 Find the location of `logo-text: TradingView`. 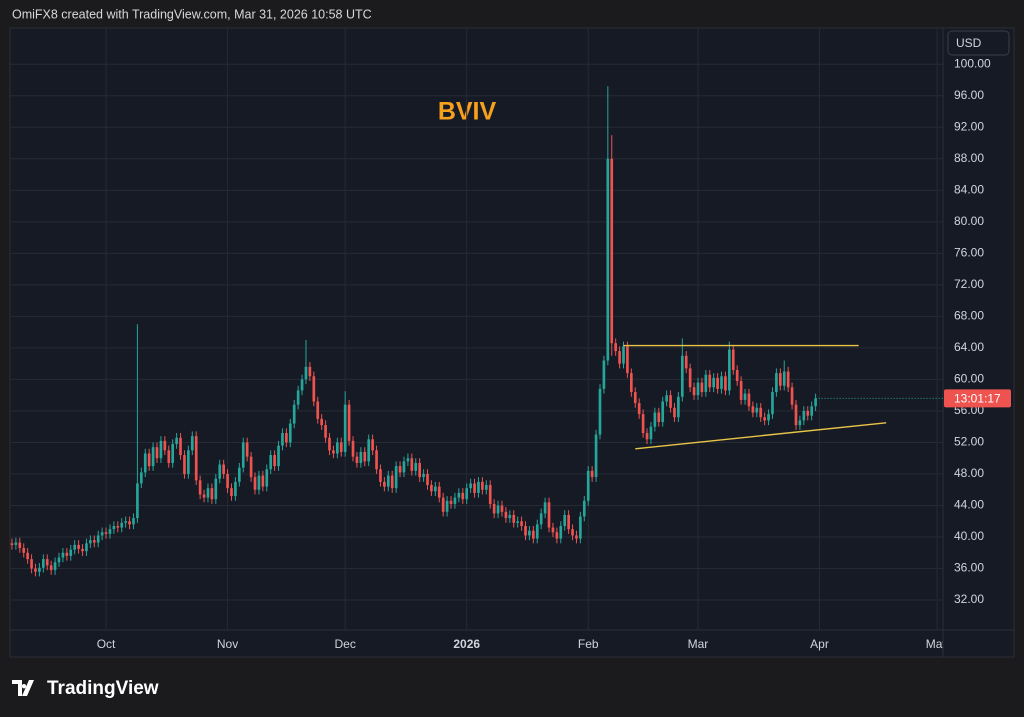

logo-text: TradingView is located at coordinates (103, 688).